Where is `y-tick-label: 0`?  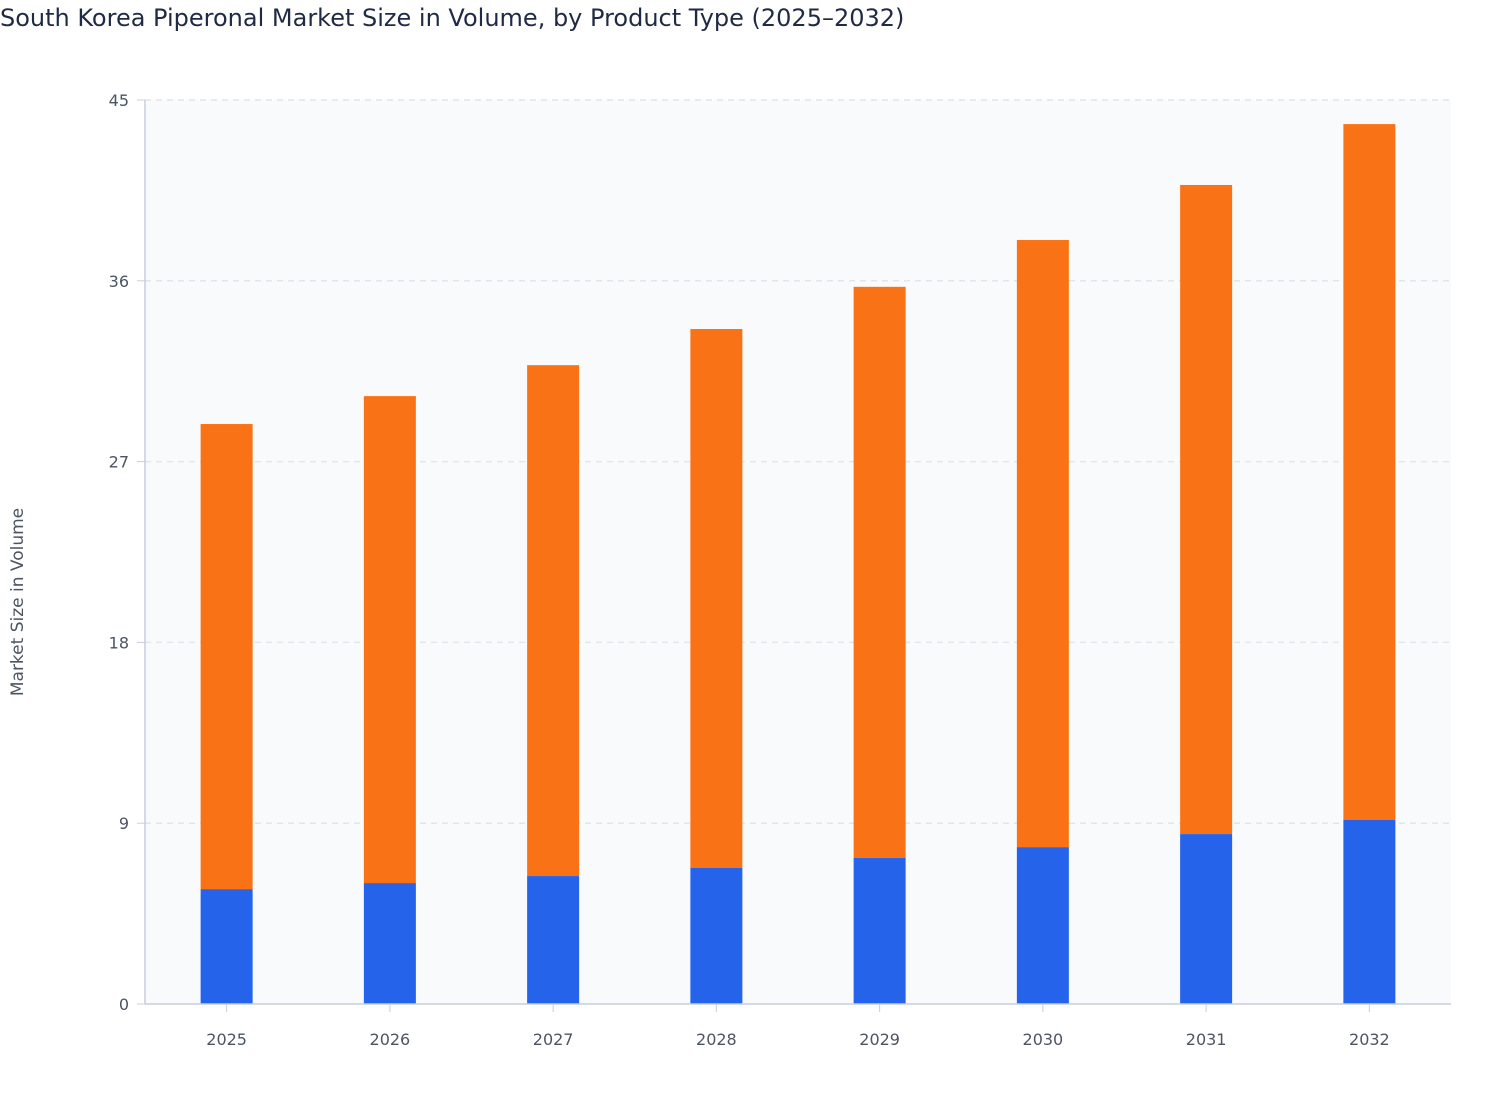
y-tick-label: 0 is located at coordinates (124, 1004).